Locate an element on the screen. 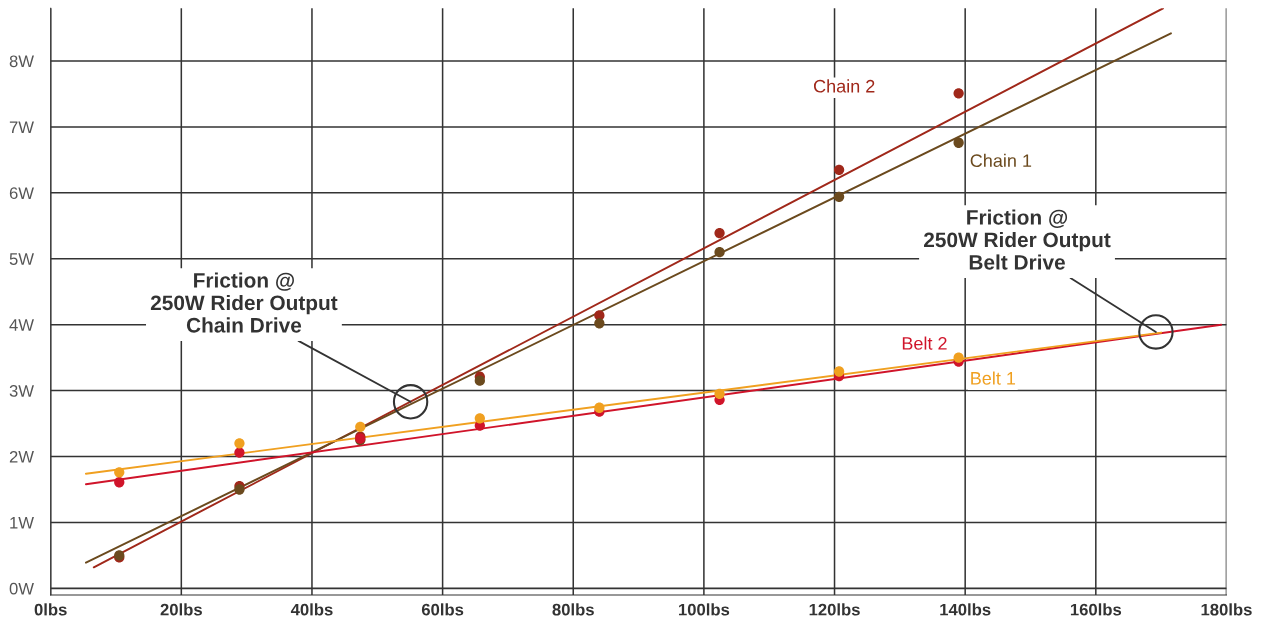 The height and width of the screenshot is (637, 1267). y-tick-label: 7W is located at coordinates (21, 127).